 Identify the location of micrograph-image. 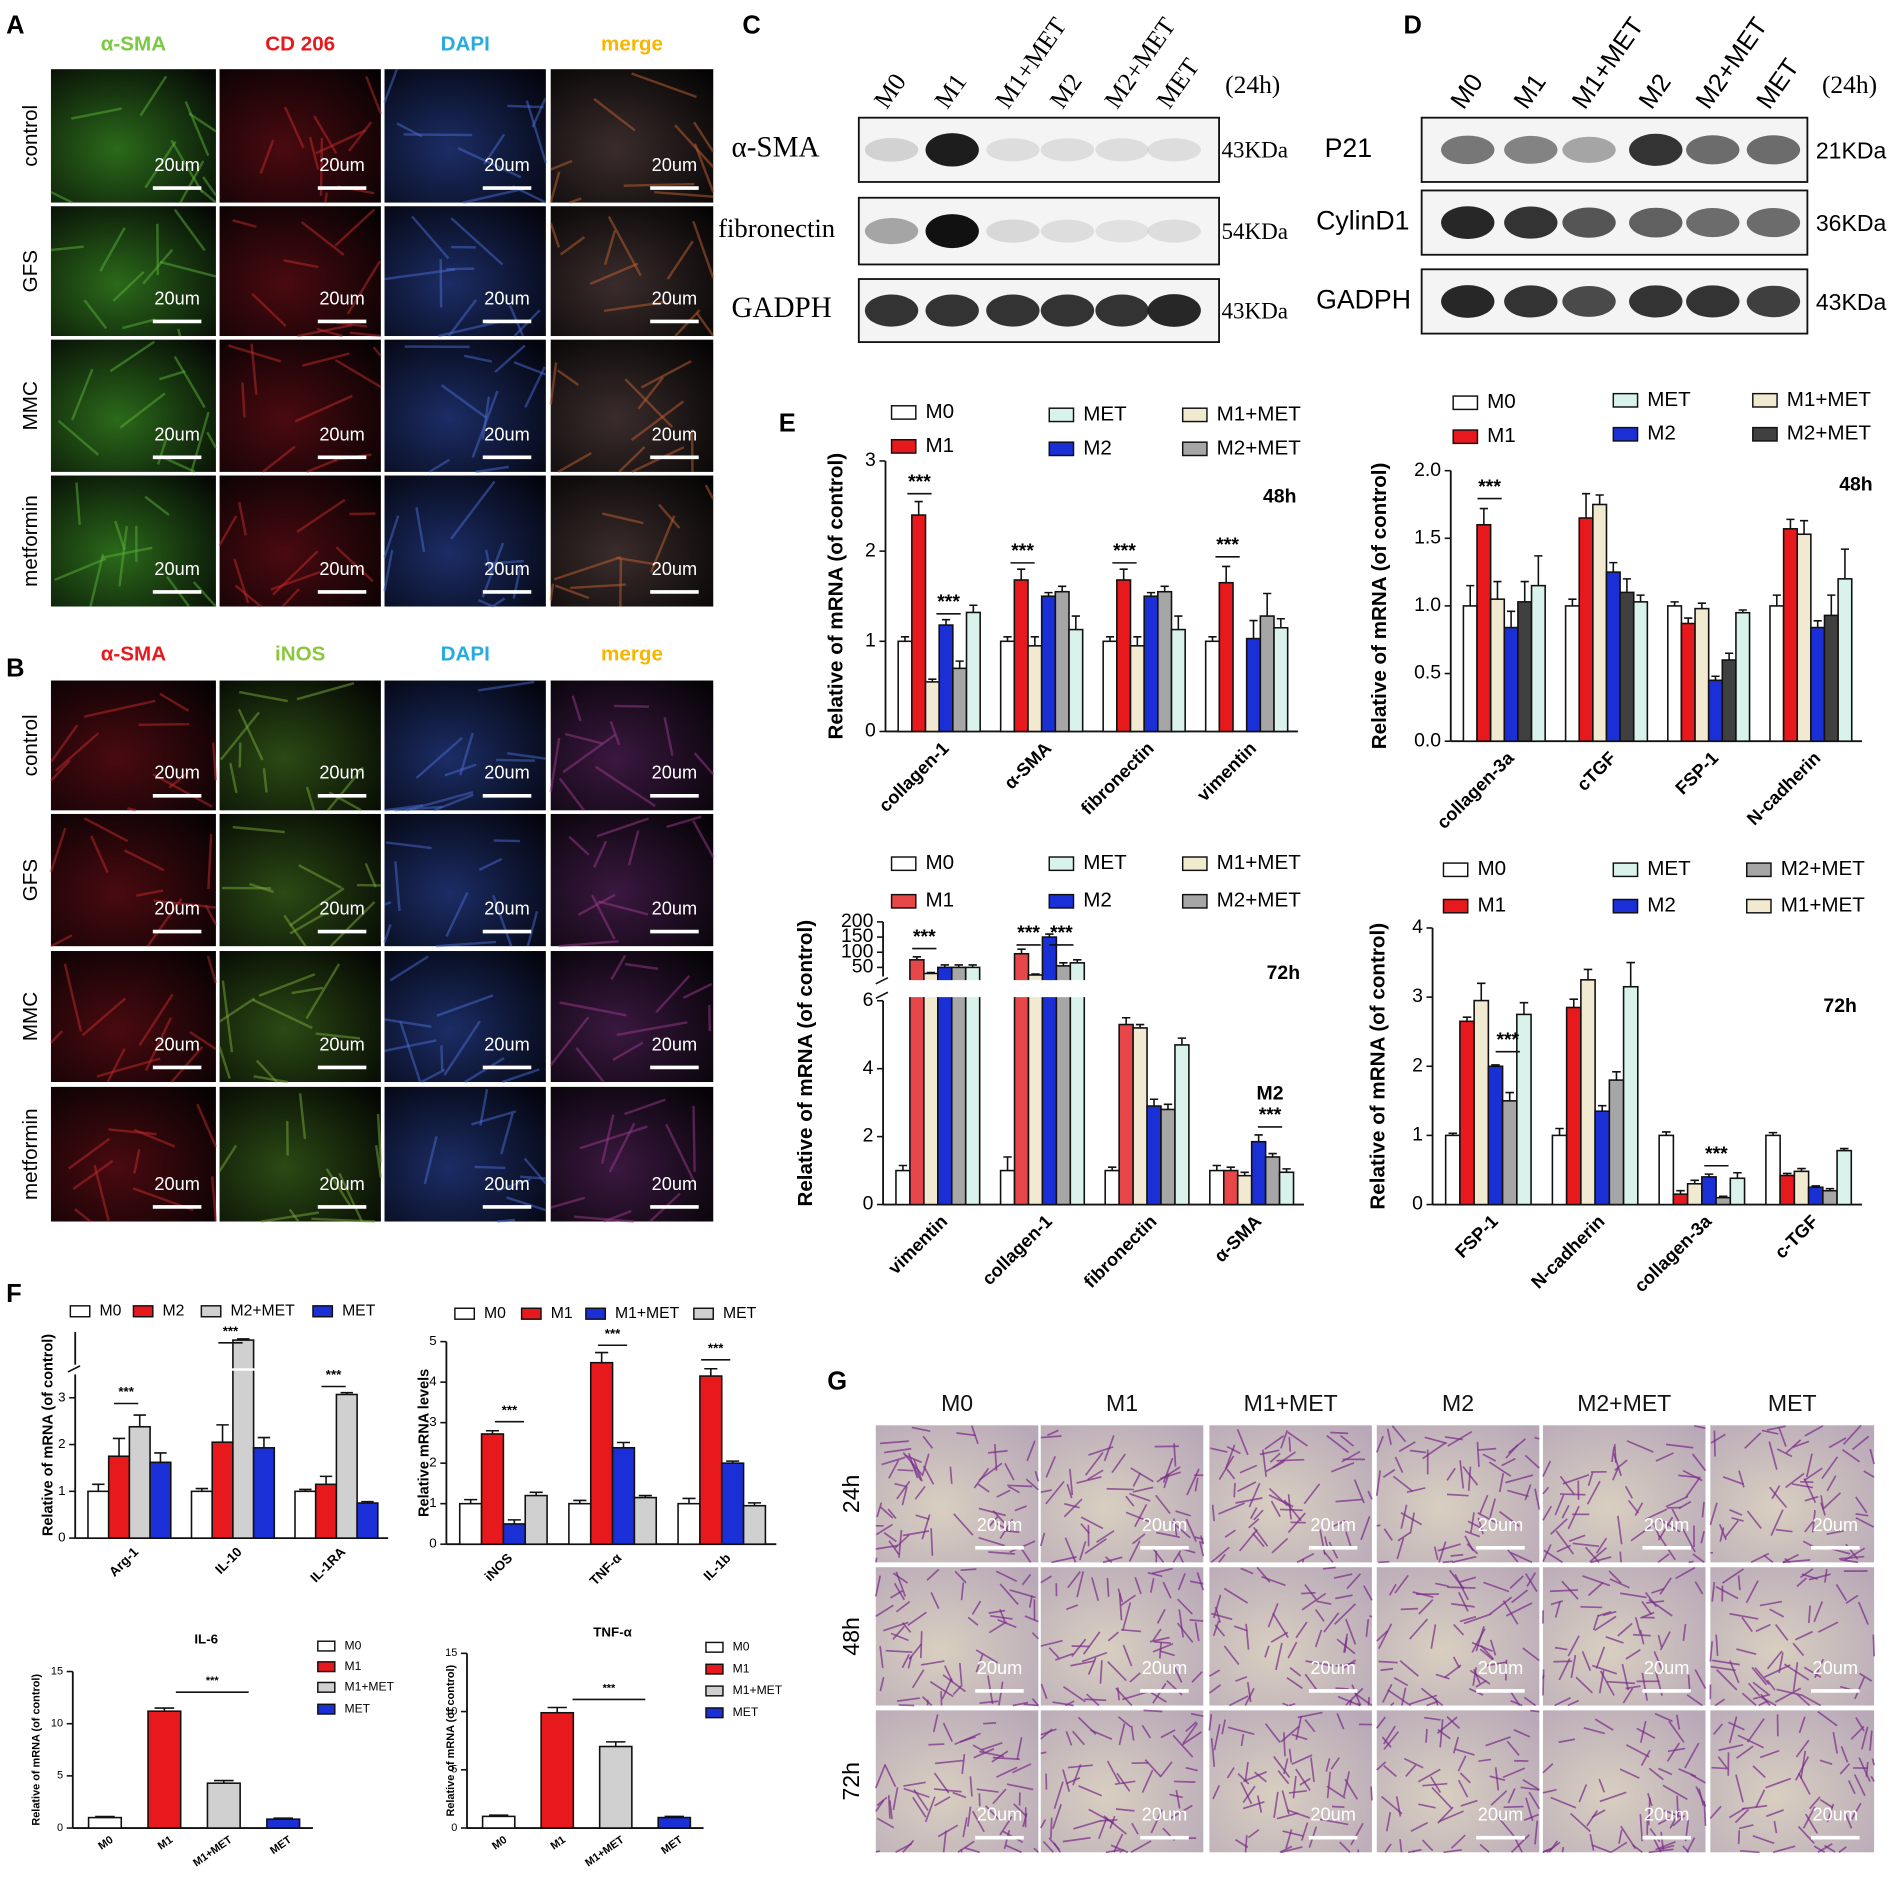
(1122, 1494).